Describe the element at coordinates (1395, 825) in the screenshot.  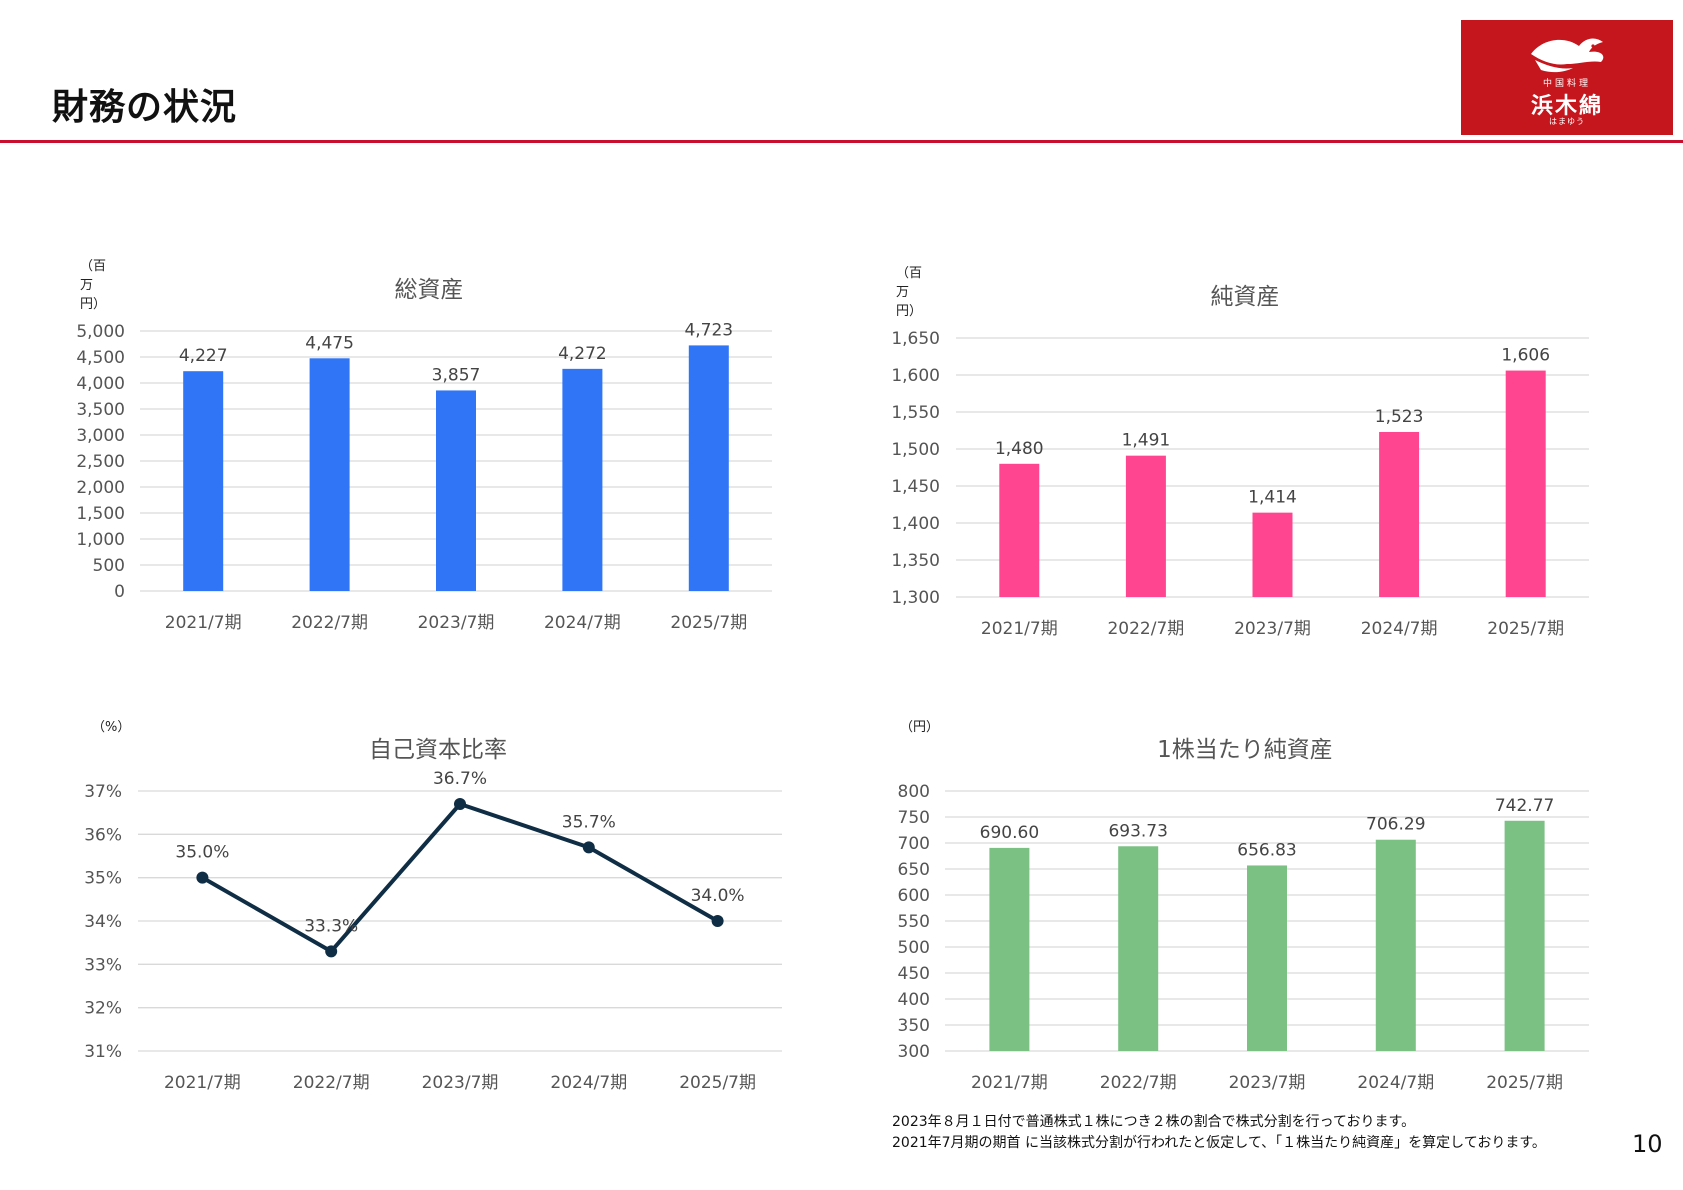
I see `data-label: 706.29` at that location.